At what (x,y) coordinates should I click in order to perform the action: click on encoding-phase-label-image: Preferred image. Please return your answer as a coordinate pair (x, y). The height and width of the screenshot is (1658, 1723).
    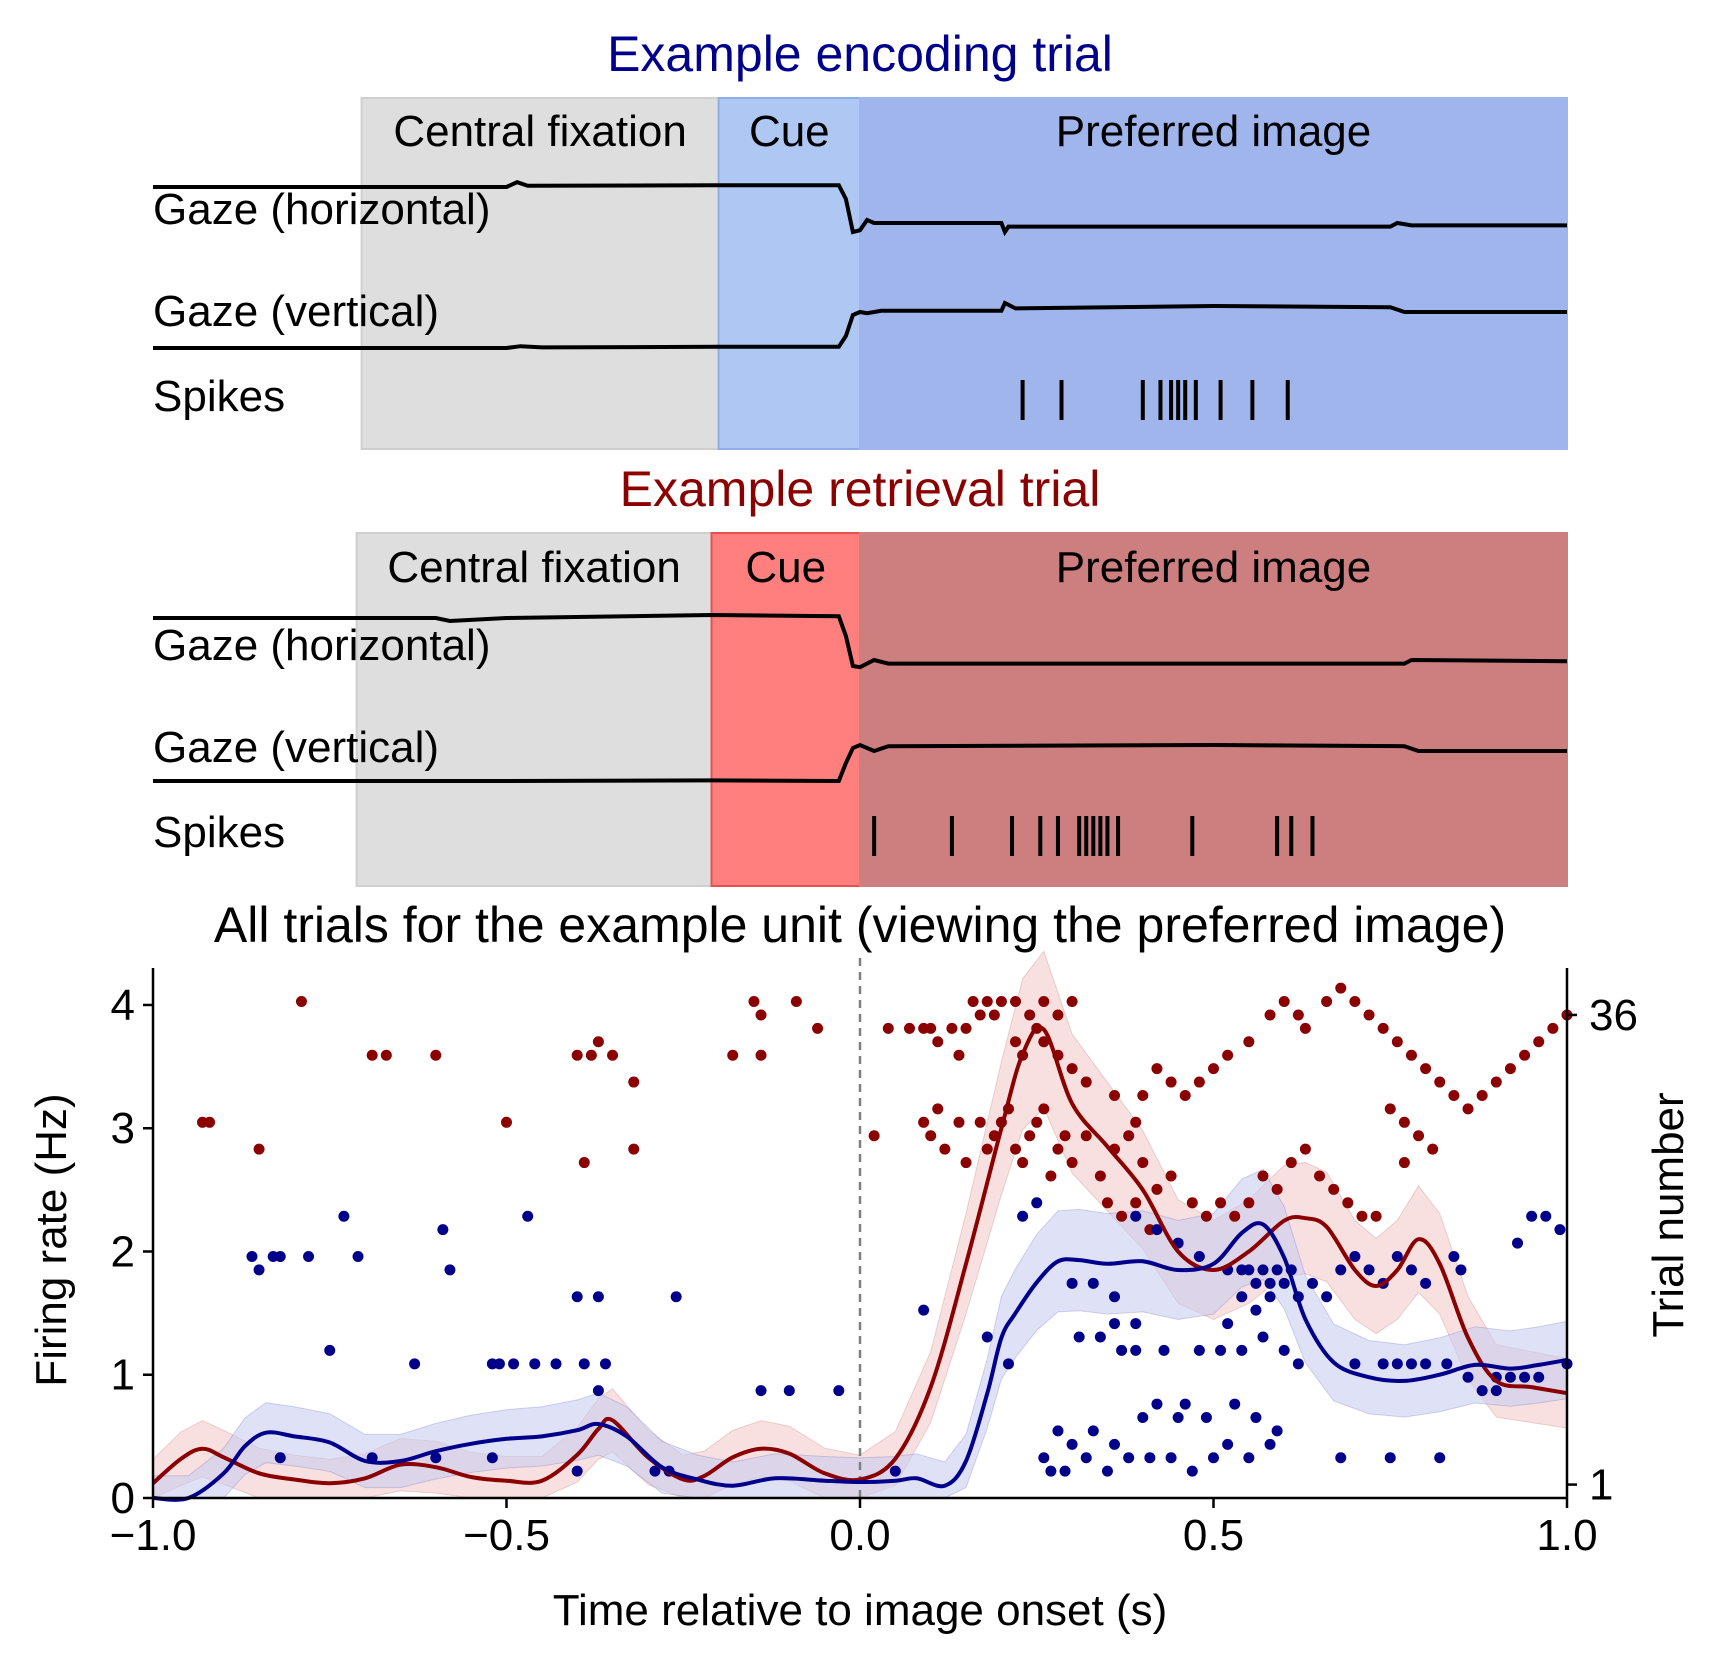
    Looking at the image, I should click on (1213, 131).